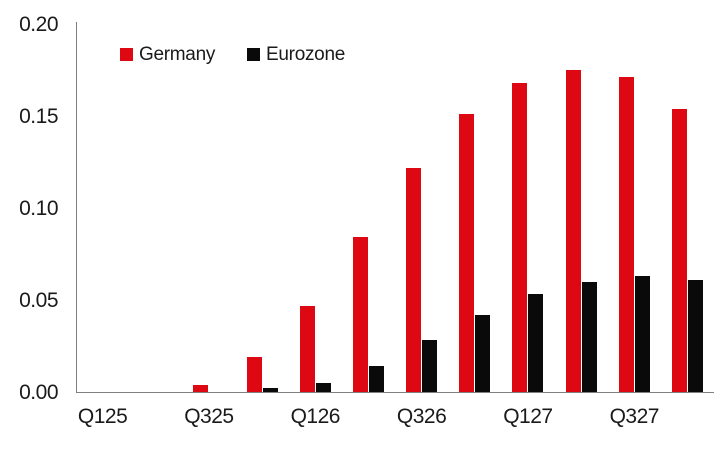  Describe the element at coordinates (38, 24) in the screenshot. I see `y-tick-label: 0.20` at that location.